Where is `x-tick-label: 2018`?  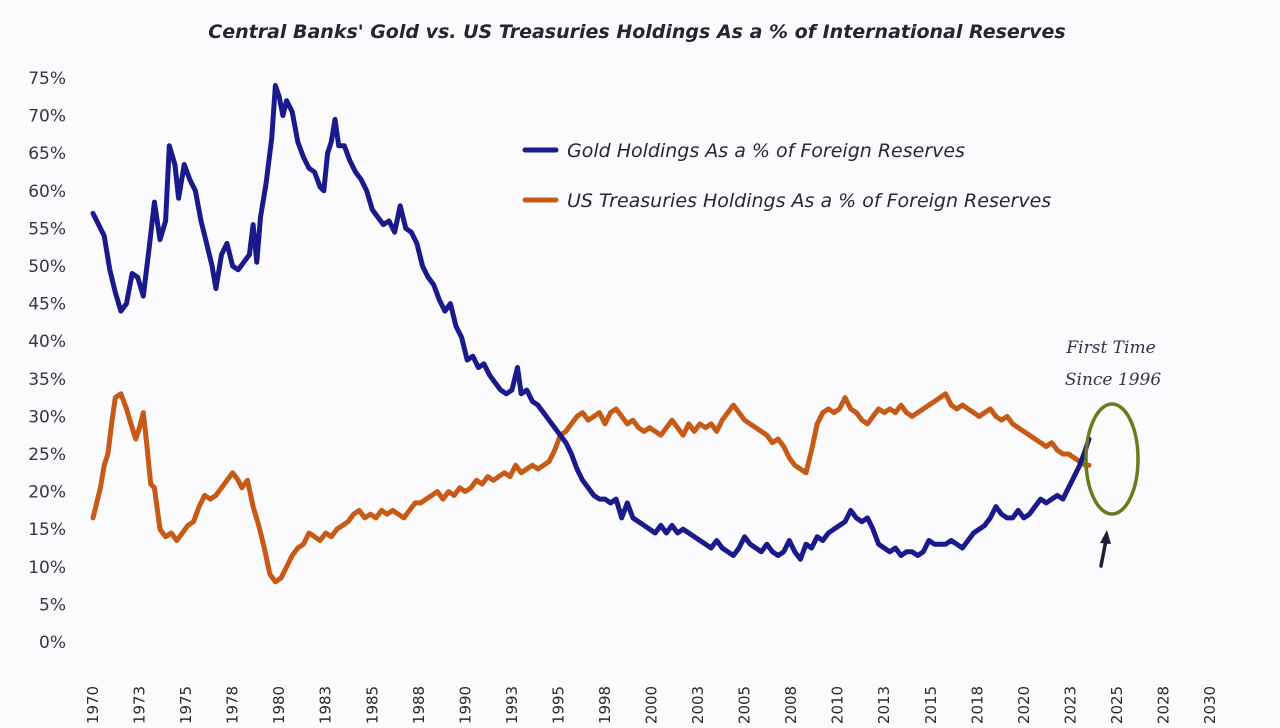 x-tick-label: 2018 is located at coordinates (977, 705).